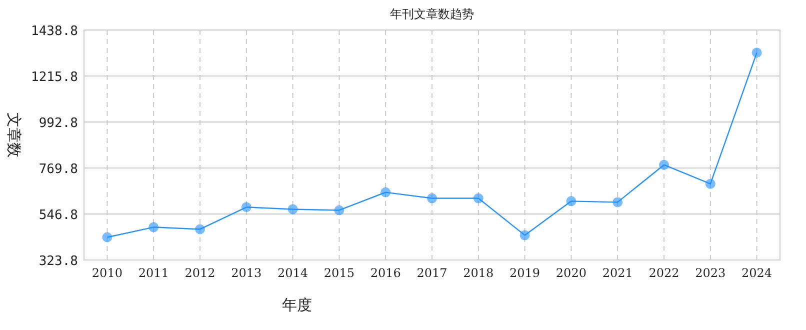 This screenshot has height=330, width=806. I want to click on x-tick-label: 2015, so click(339, 273).